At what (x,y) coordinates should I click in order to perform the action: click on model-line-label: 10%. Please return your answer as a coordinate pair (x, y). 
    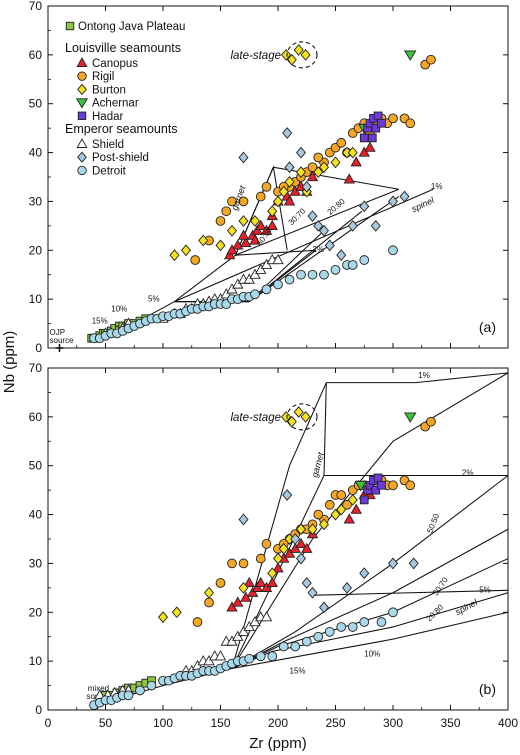
    Looking at the image, I should click on (119, 308).